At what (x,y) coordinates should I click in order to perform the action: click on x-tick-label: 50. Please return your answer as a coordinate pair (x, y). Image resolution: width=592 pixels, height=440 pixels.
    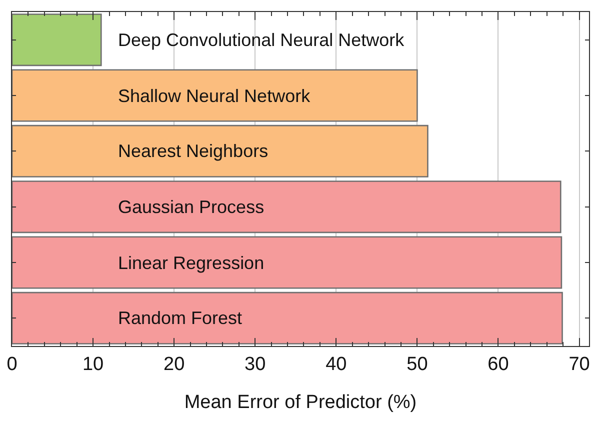
    Looking at the image, I should click on (417, 364).